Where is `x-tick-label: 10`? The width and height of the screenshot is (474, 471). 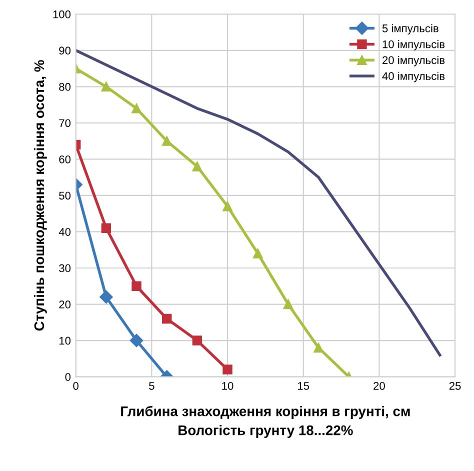
x-tick-label: 10 is located at coordinates (228, 386).